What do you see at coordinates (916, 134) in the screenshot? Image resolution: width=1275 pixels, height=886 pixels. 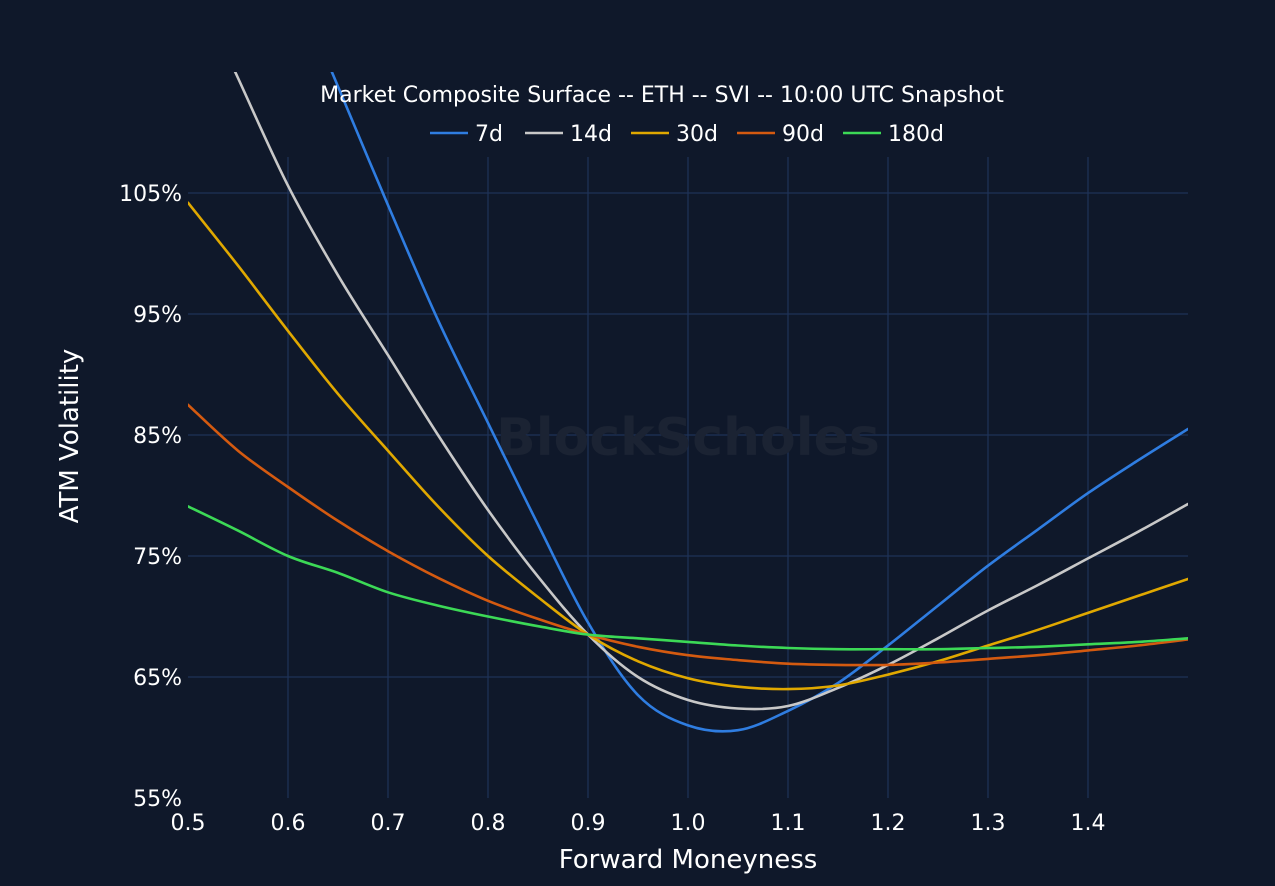 I see `legend-label: 180d` at bounding box center [916, 134].